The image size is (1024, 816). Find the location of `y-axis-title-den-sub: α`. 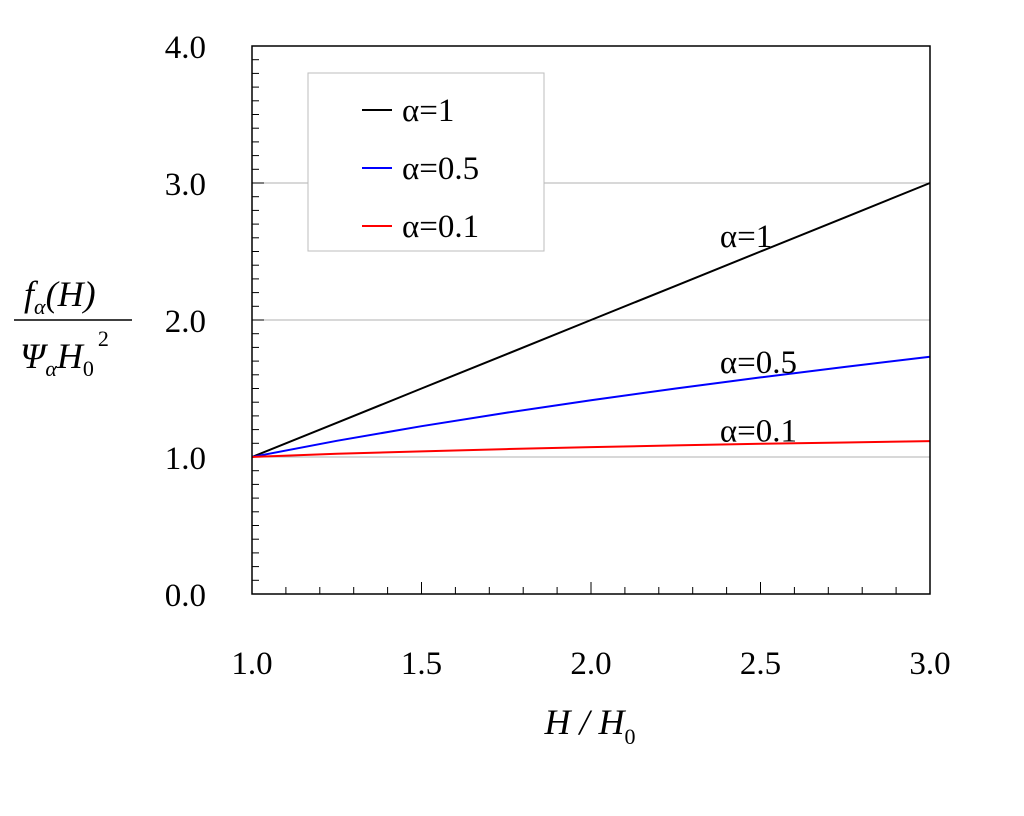

y-axis-title-den-sub: α is located at coordinates (51, 368).